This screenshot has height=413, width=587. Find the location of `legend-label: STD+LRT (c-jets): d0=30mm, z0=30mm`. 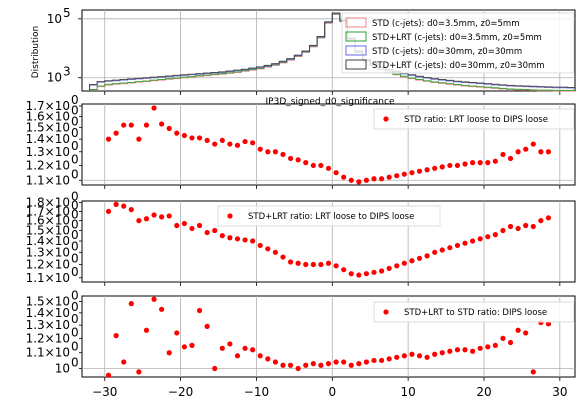

legend-label: STD+LRT (c-jets): d0=30mm, z0=30mm is located at coordinates (458, 66).